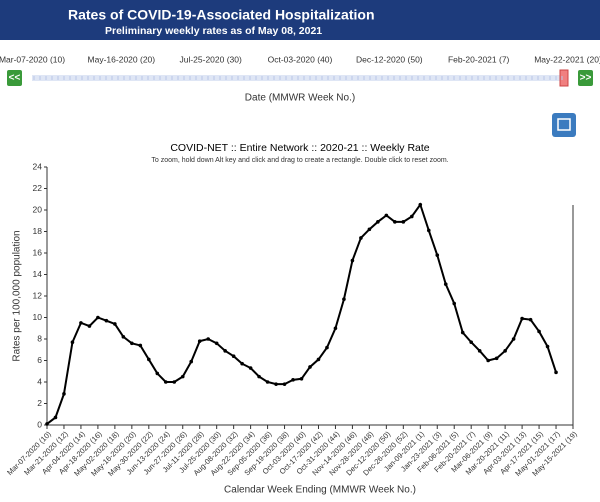 The width and height of the screenshot is (600, 502). I want to click on y-tick-label: 14, so click(38, 274).